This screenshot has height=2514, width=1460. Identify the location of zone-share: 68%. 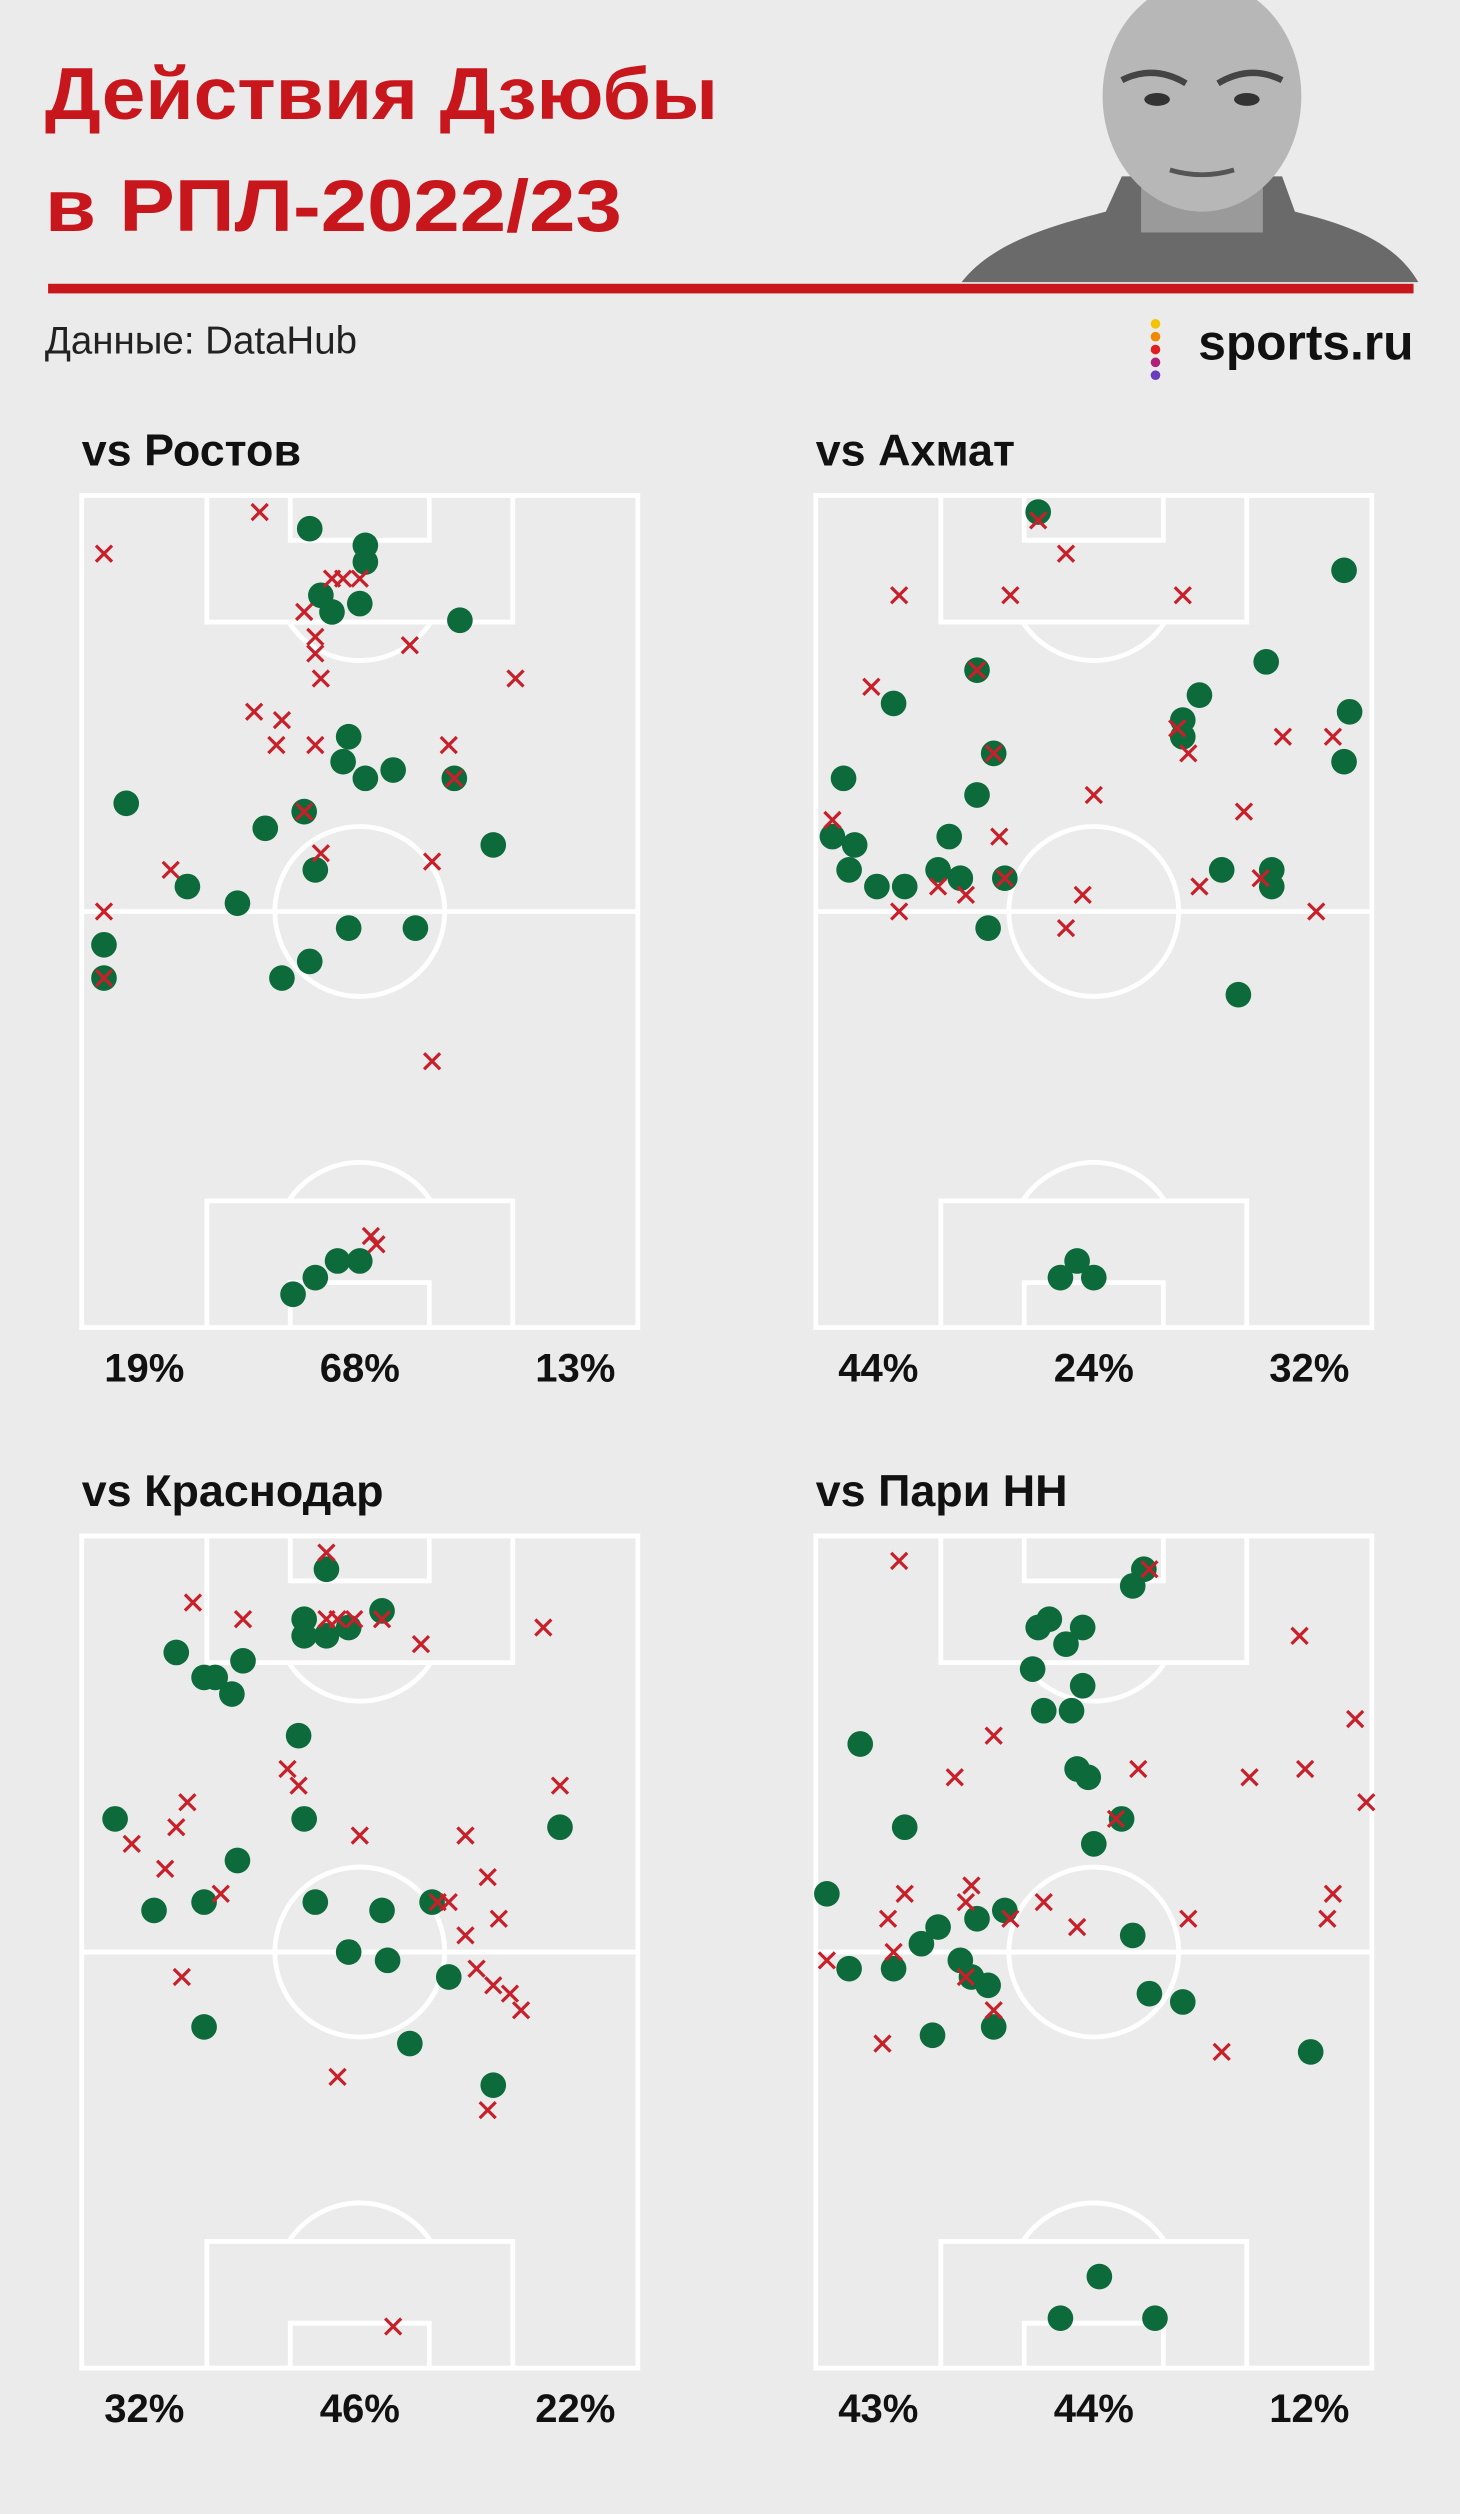
(360, 1368).